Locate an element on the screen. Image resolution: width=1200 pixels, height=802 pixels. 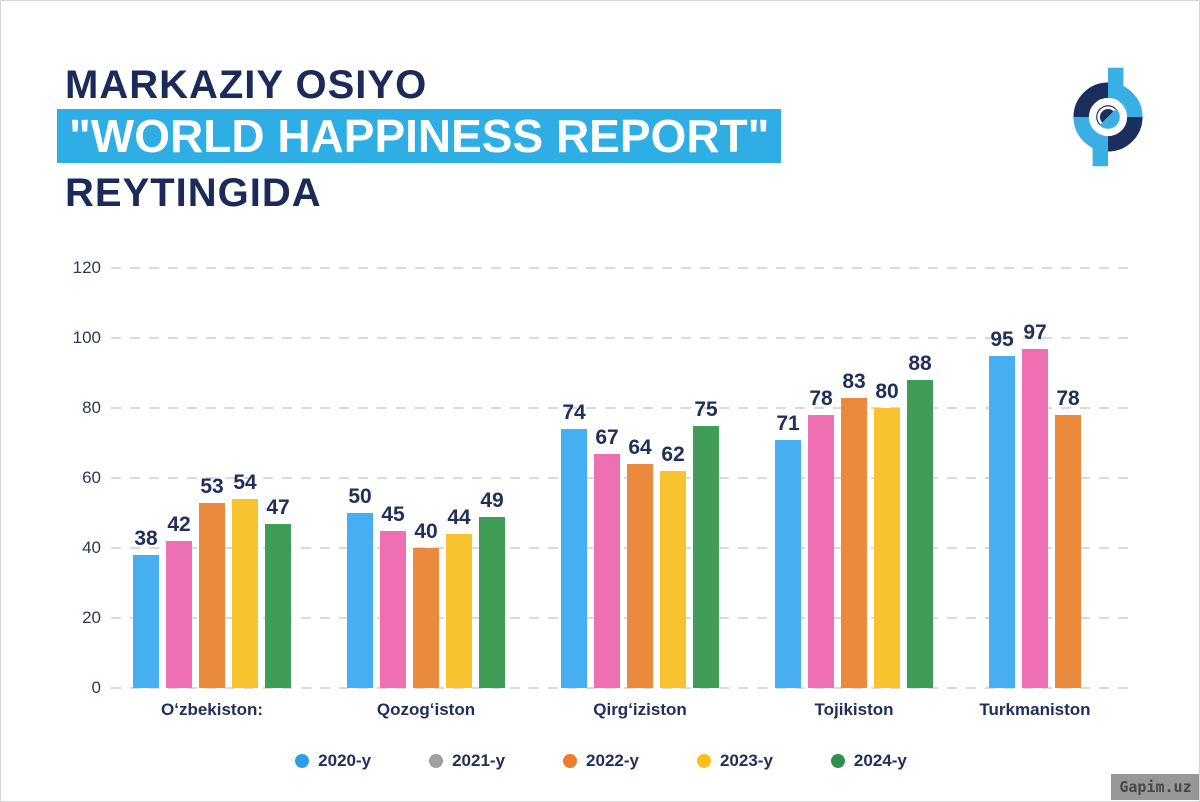
bar-2020-y: 95 is located at coordinates (1002, 508).